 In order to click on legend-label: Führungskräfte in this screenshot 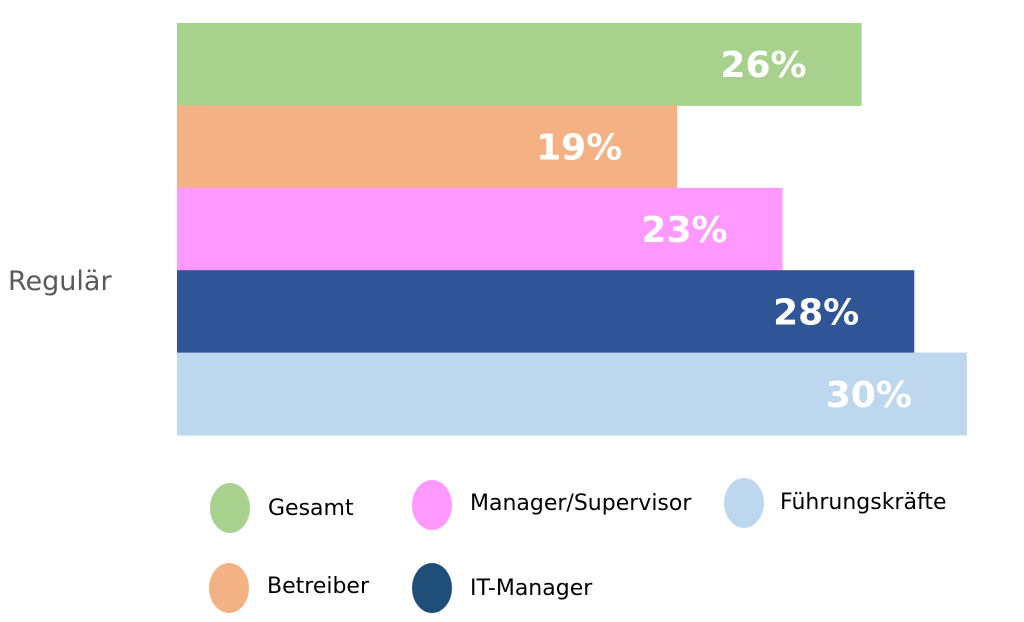, I will do `click(863, 502)`.